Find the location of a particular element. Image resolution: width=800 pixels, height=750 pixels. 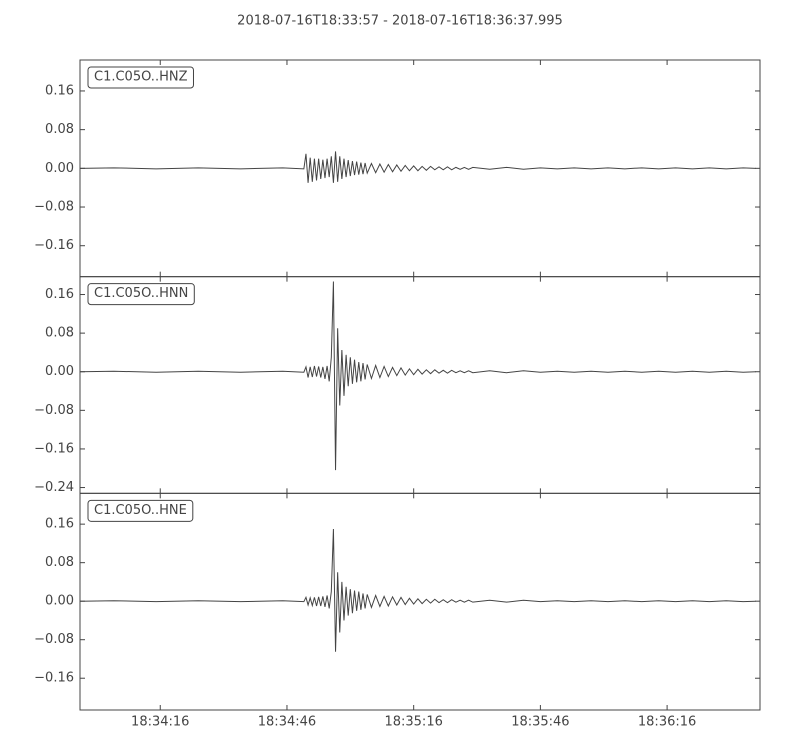

x-tick-label: 18:34:46 is located at coordinates (287, 722).